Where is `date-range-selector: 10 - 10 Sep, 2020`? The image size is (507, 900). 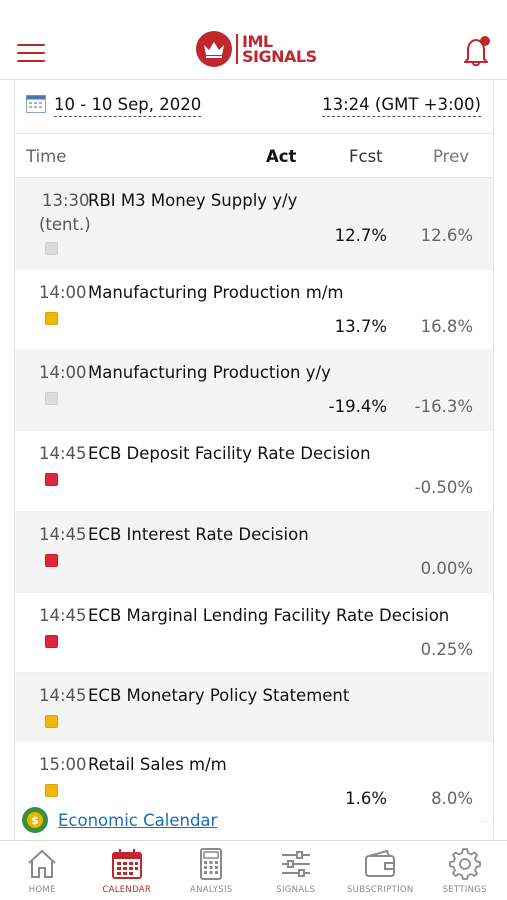 date-range-selector: 10 - 10 Sep, 2020 is located at coordinates (128, 106).